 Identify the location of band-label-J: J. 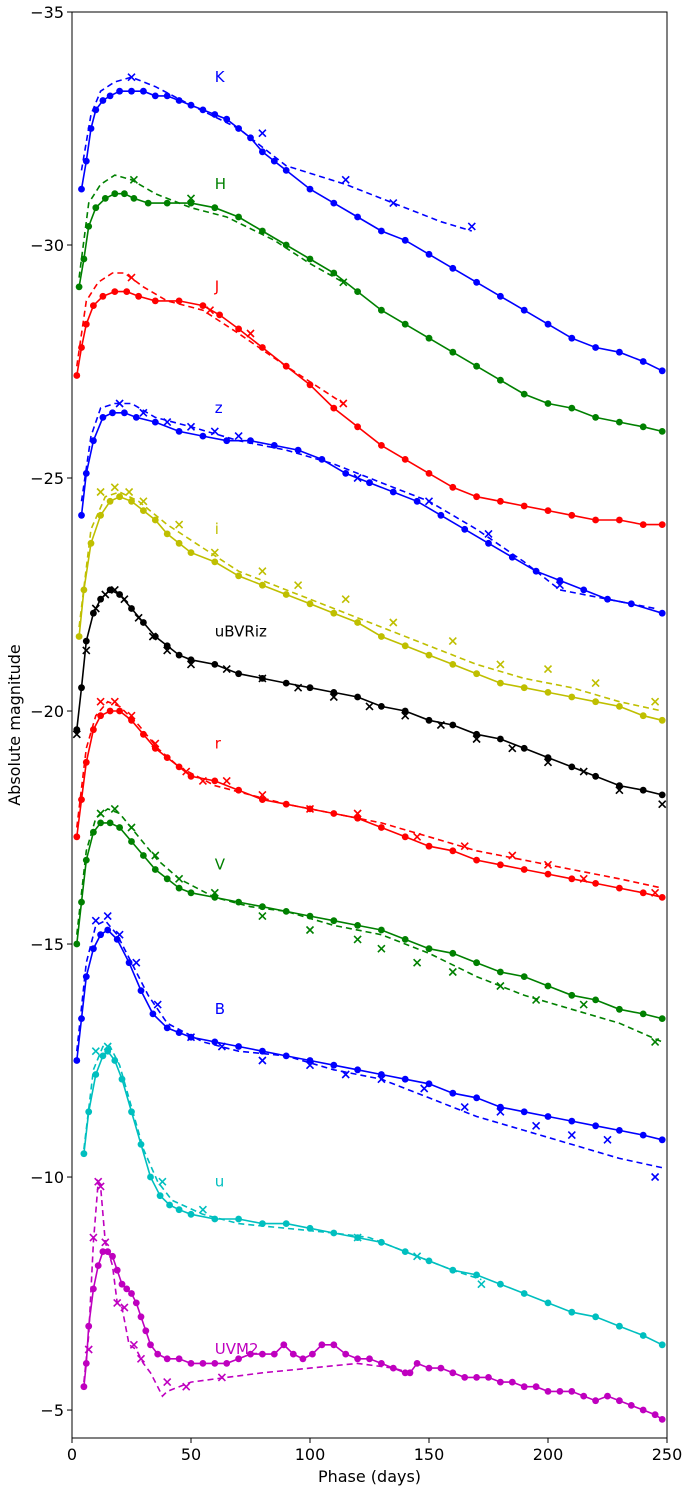
(216, 287).